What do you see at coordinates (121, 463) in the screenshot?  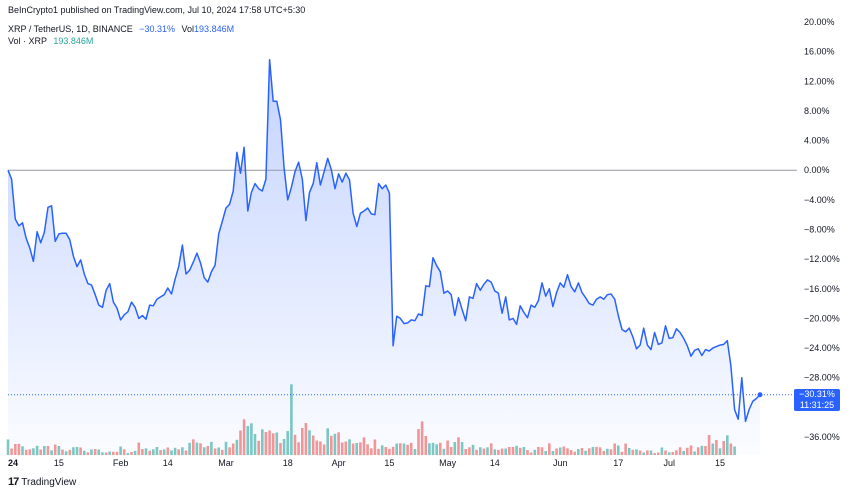 I see `x-tick-label: Feb` at bounding box center [121, 463].